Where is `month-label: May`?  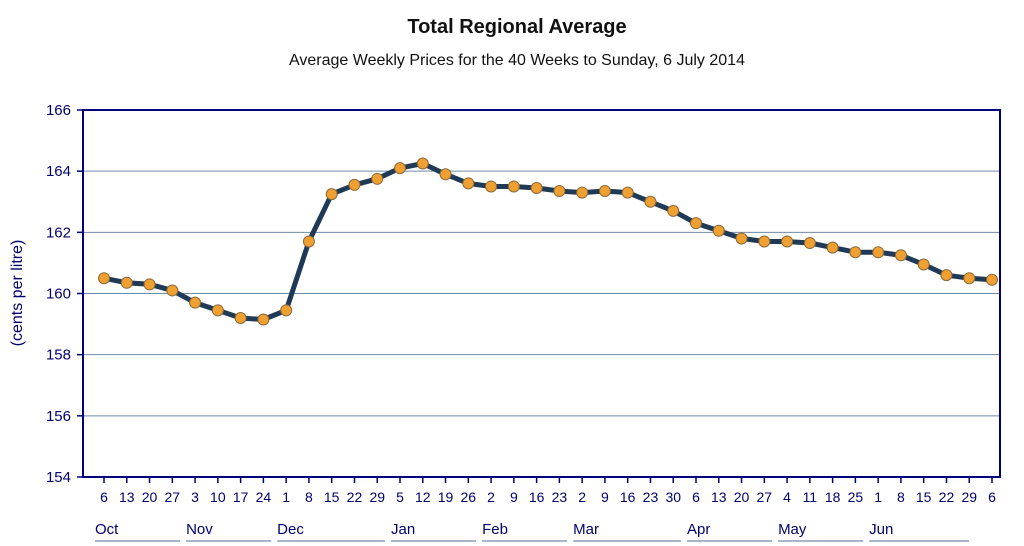 month-label: May is located at coordinates (792, 529).